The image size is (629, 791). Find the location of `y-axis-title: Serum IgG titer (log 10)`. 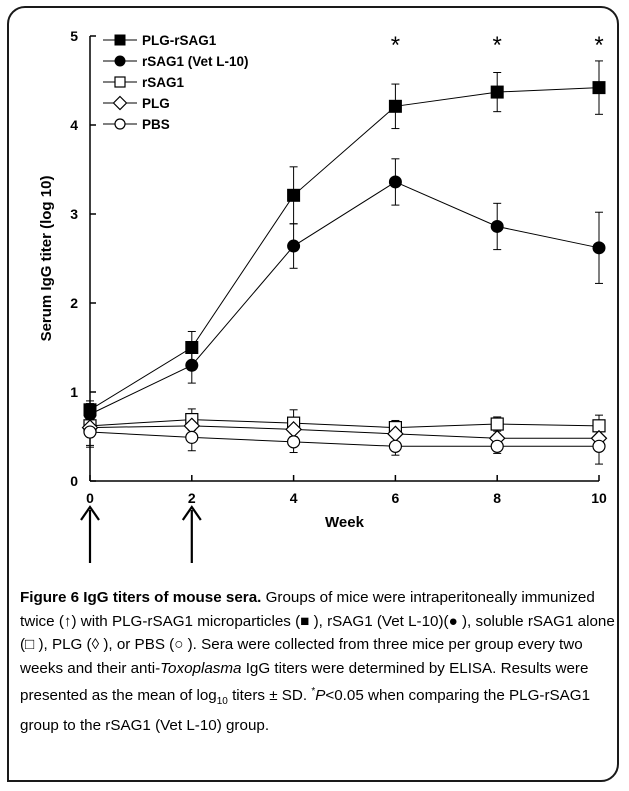

y-axis-title: Serum IgG titer (log 10) is located at coordinates (46, 259).